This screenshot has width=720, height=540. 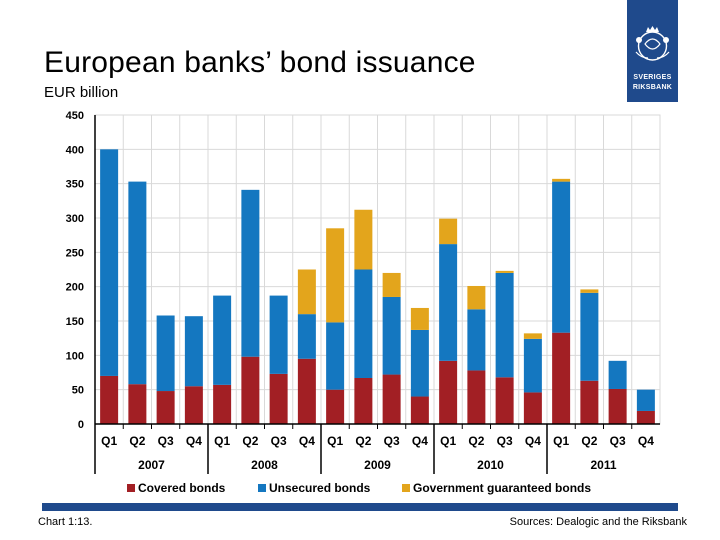 I want to click on chart-number: Chart 1:13., so click(x=65, y=522).